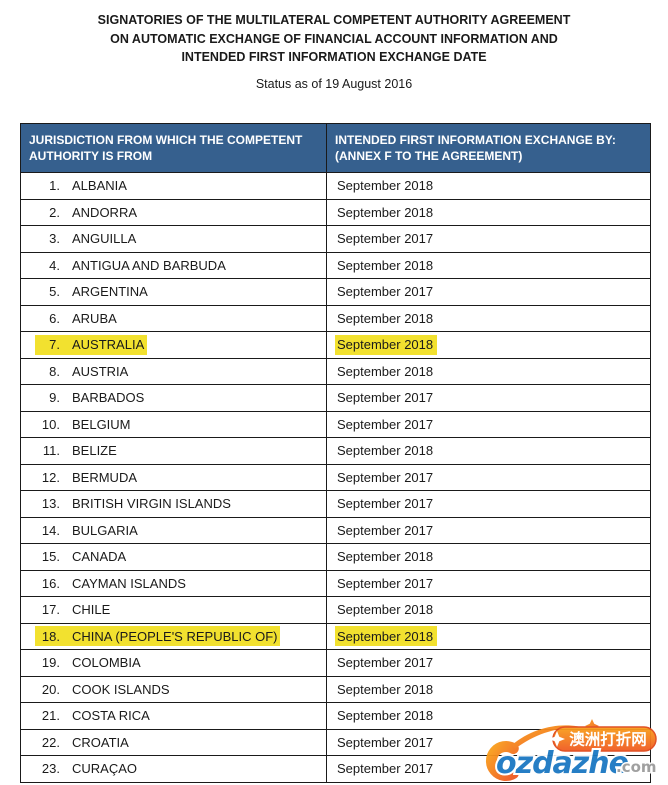 This screenshot has width=668, height=785. Describe the element at coordinates (173, 610) in the screenshot. I see `jurisdiction-cell: 17. CHILE` at that location.